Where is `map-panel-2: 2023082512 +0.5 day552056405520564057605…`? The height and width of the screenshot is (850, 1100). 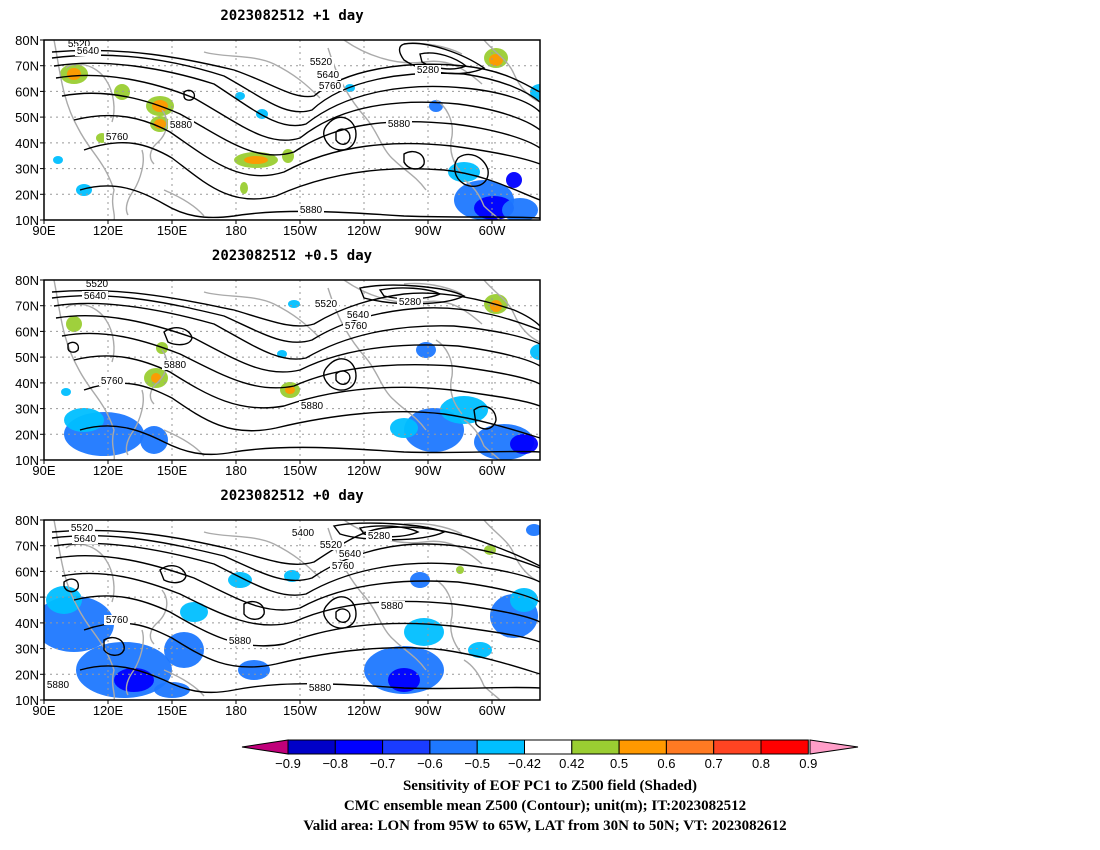 map-panel-2: 2023082512 +0.5 day552056405520564057605… is located at coordinates (278, 363).